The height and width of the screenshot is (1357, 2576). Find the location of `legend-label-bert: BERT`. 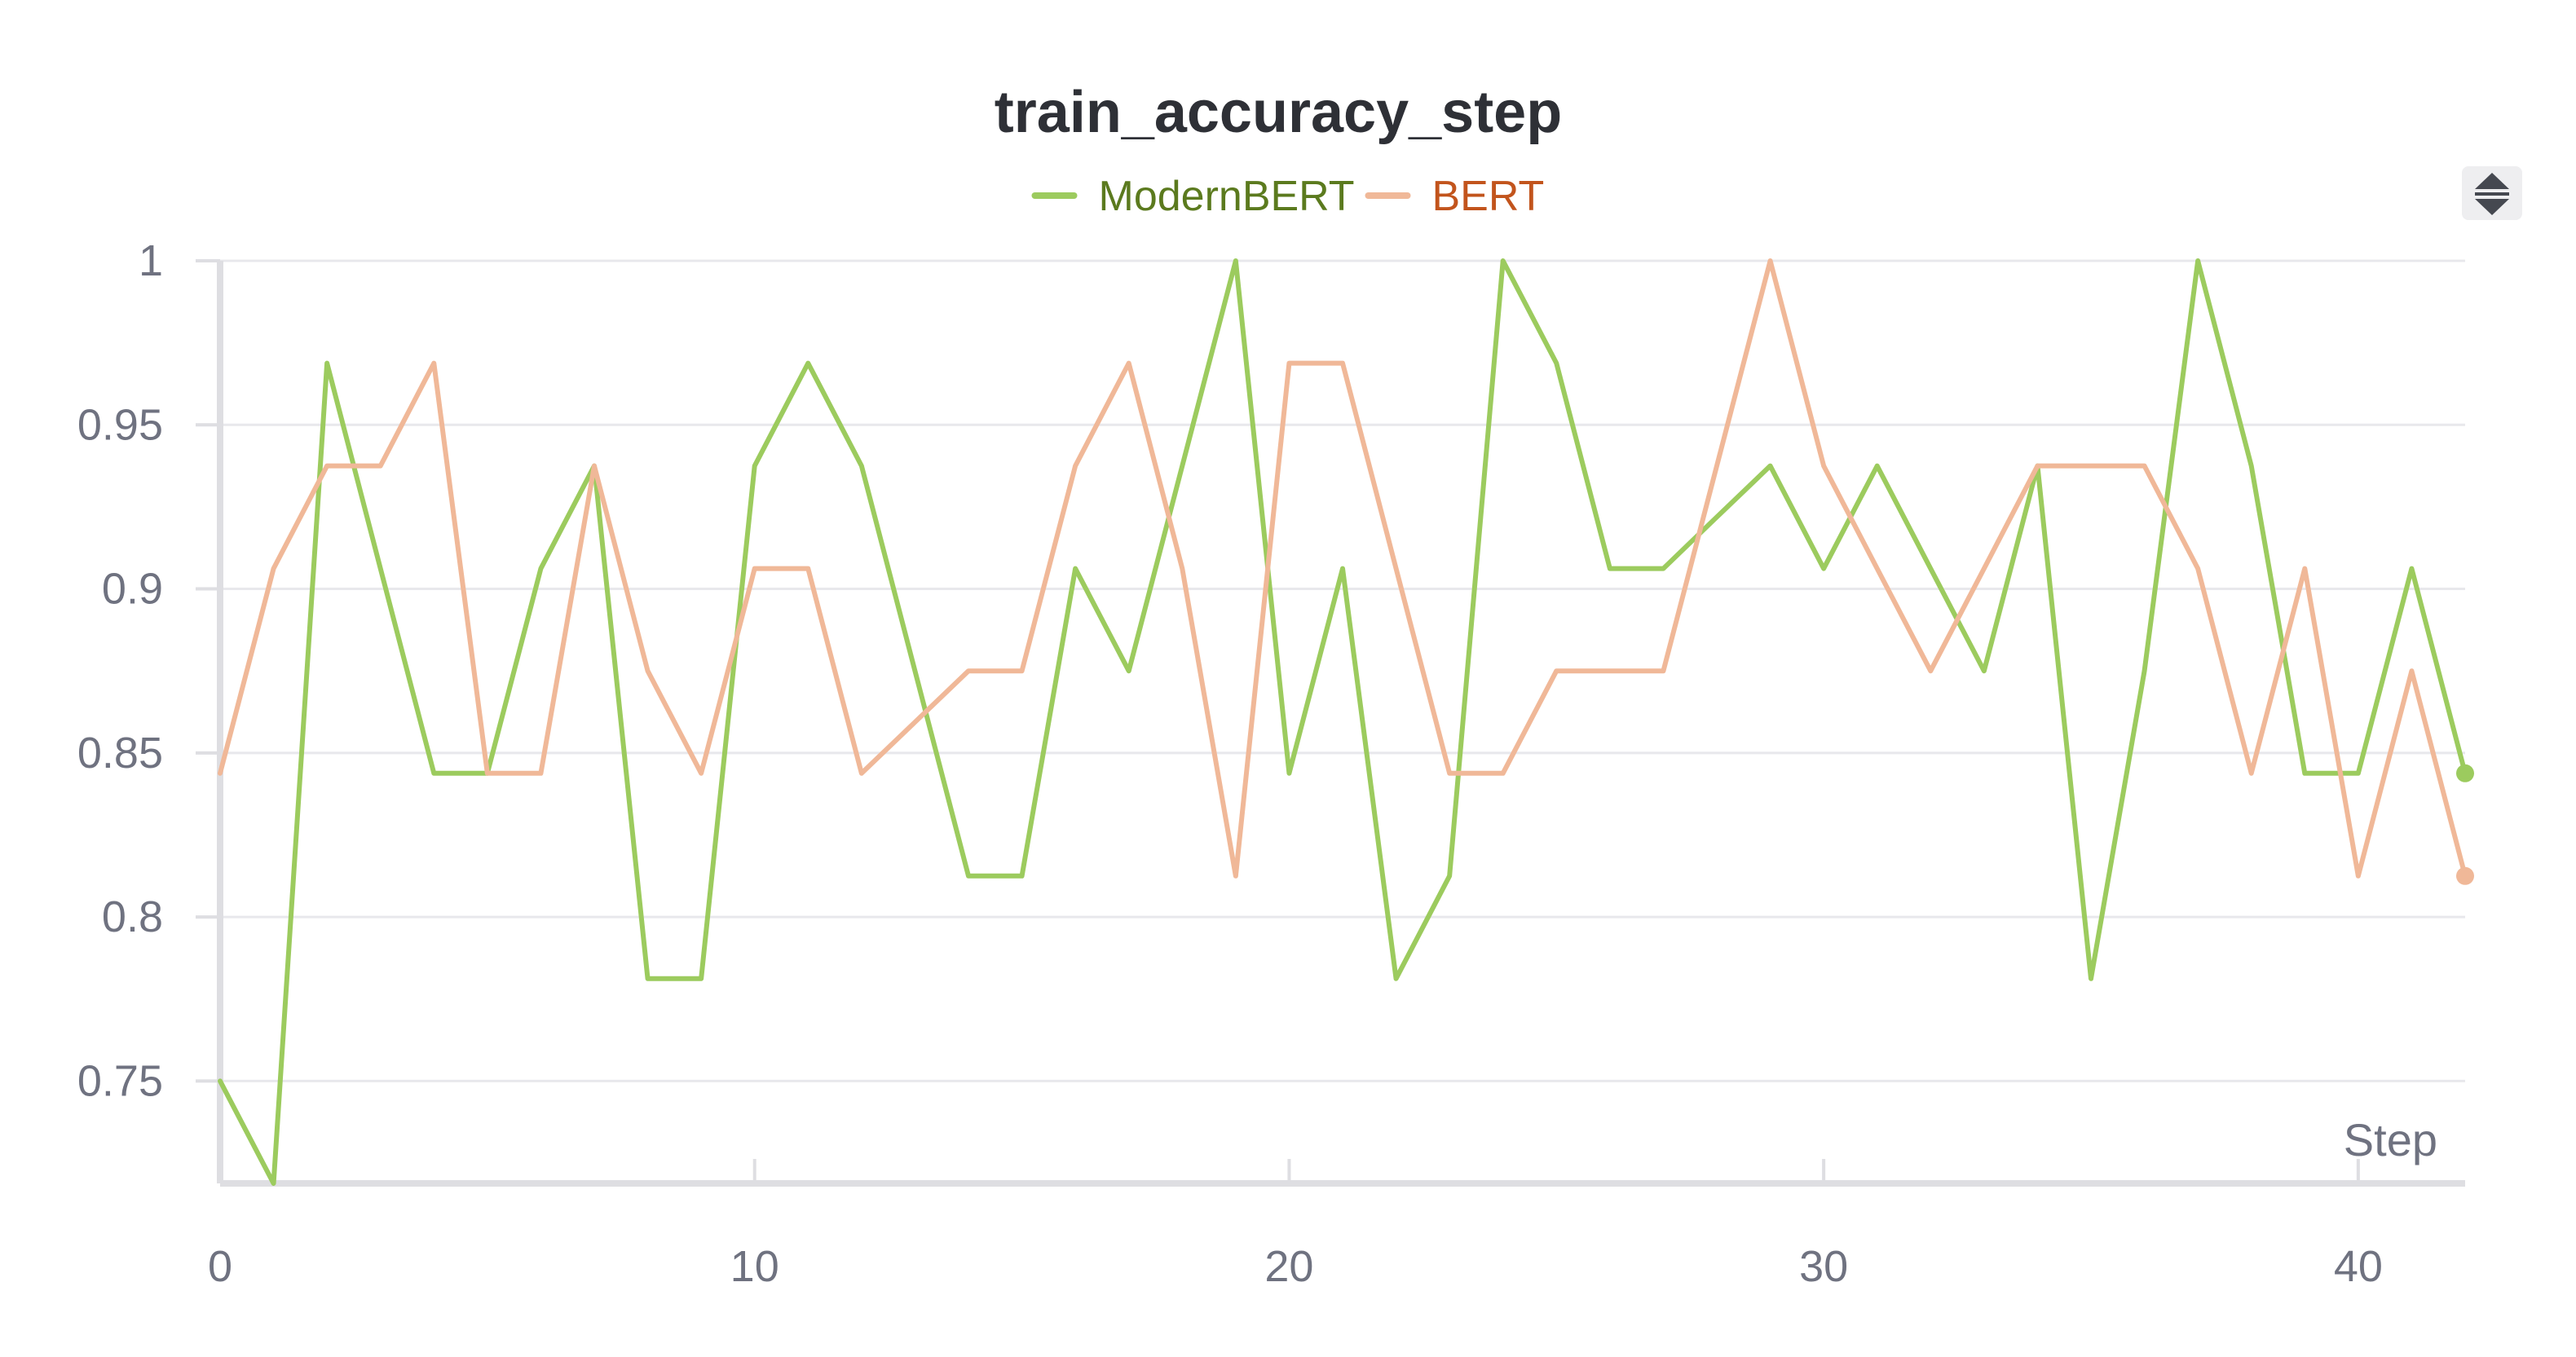

legend-label-bert: BERT is located at coordinates (1488, 196).